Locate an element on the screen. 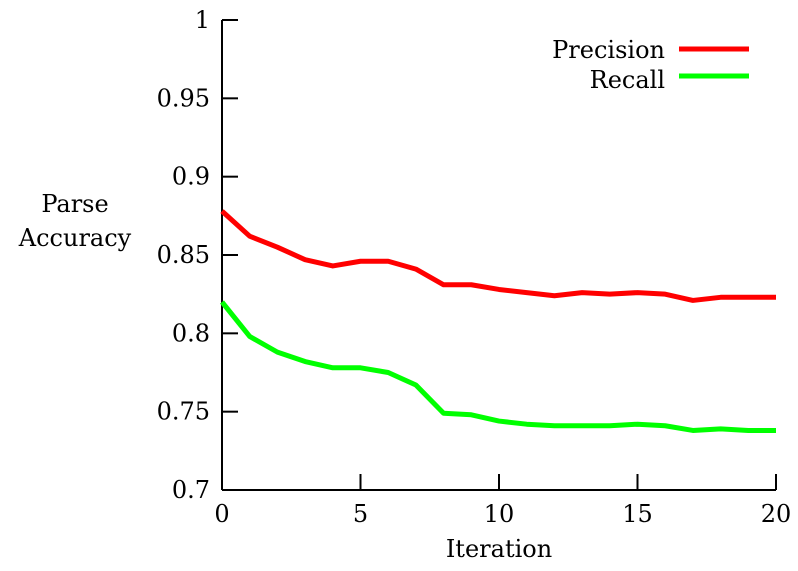 This screenshot has height=571, width=798. x-tick-label: 0 is located at coordinates (221, 514).